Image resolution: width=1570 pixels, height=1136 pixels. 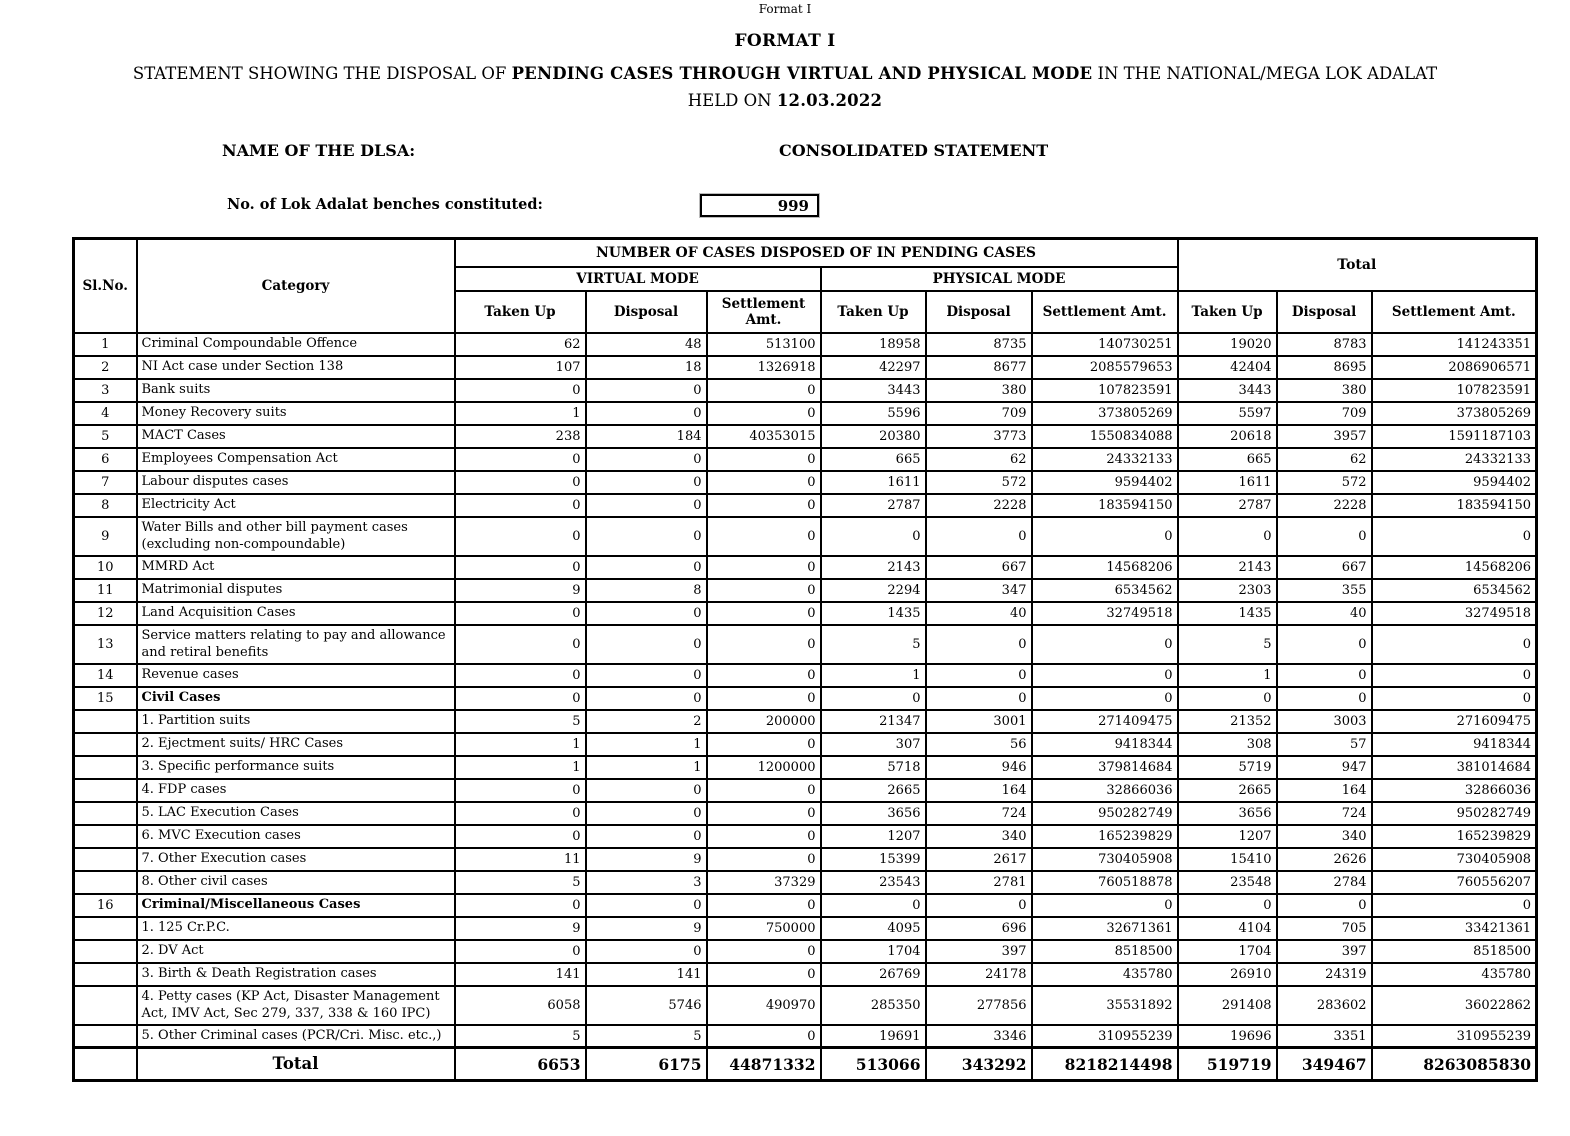 What do you see at coordinates (1227, 744) in the screenshot?
I see `cell-value: 308` at bounding box center [1227, 744].